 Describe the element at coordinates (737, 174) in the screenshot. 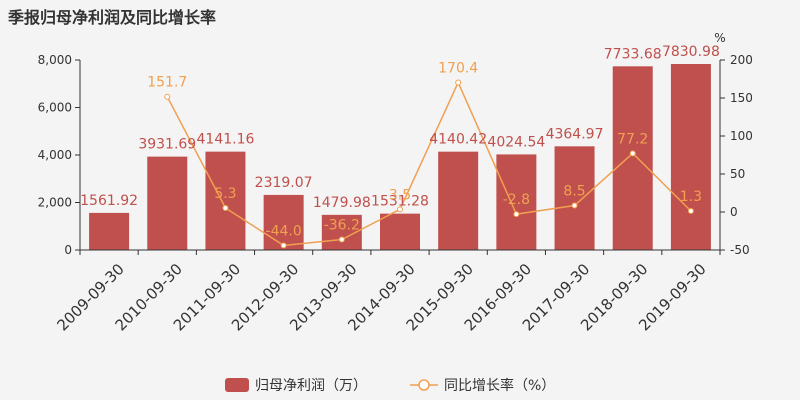

I see `y-right-tick-label: 50` at that location.